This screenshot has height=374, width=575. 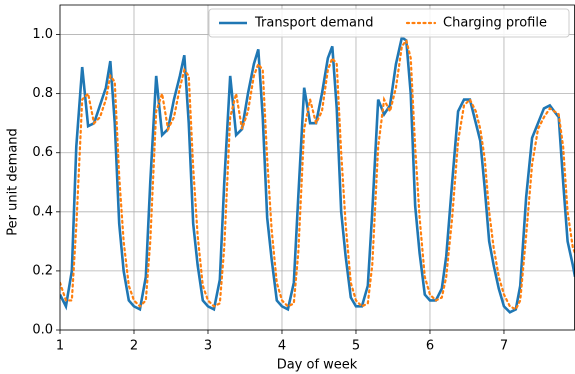 I want to click on y-tick-label: 0.6, so click(x=42, y=152).